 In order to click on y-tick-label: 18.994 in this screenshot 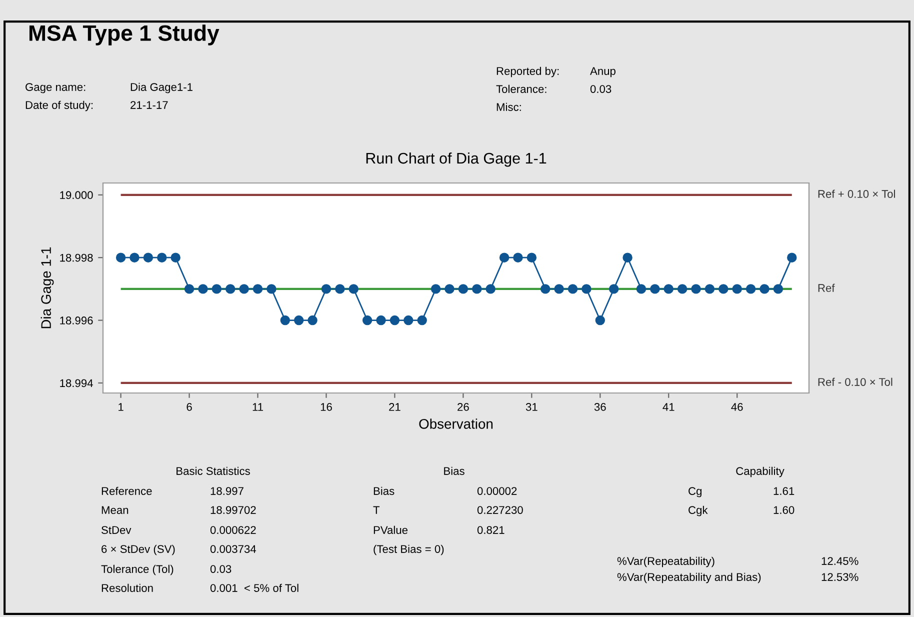, I will do `click(76, 383)`.